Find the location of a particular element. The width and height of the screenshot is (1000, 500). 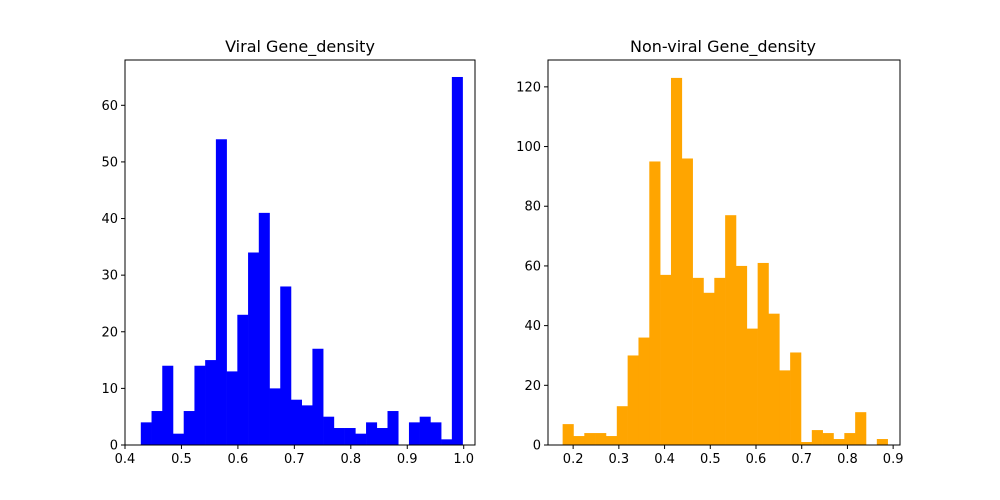

viral-y-tick-label: 50 is located at coordinates (109, 162).